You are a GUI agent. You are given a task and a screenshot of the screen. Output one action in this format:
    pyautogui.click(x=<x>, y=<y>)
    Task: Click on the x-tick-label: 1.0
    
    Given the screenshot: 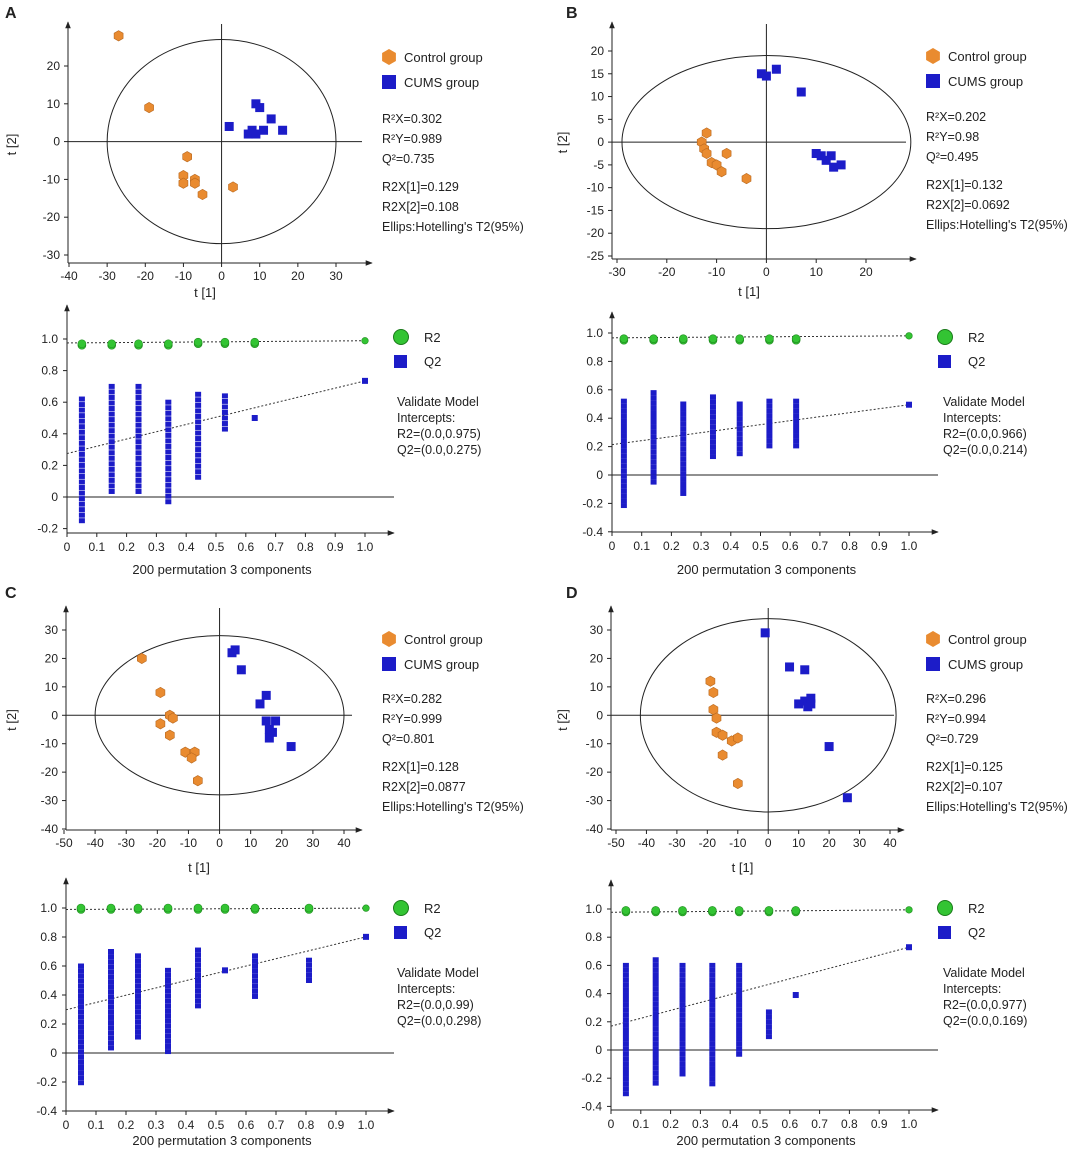 What is the action you would take?
    pyautogui.click(x=365, y=547)
    